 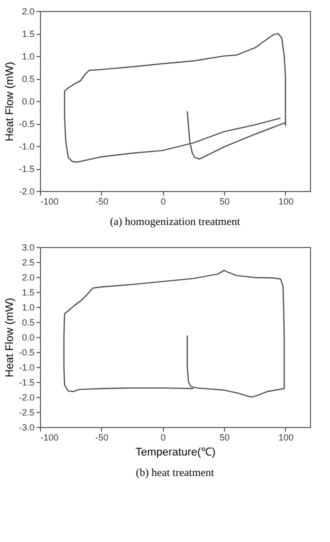 I want to click on text: (b) heat treatment, so click(x=175, y=473).